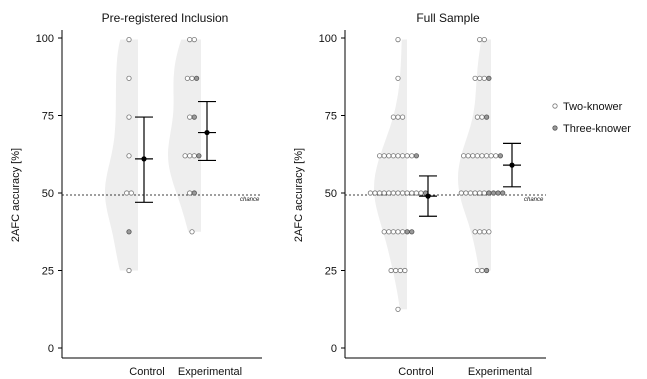 The image size is (647, 379). Describe the element at coordinates (555, 106) in the screenshot. I see `legend-marker-two-knower` at that location.